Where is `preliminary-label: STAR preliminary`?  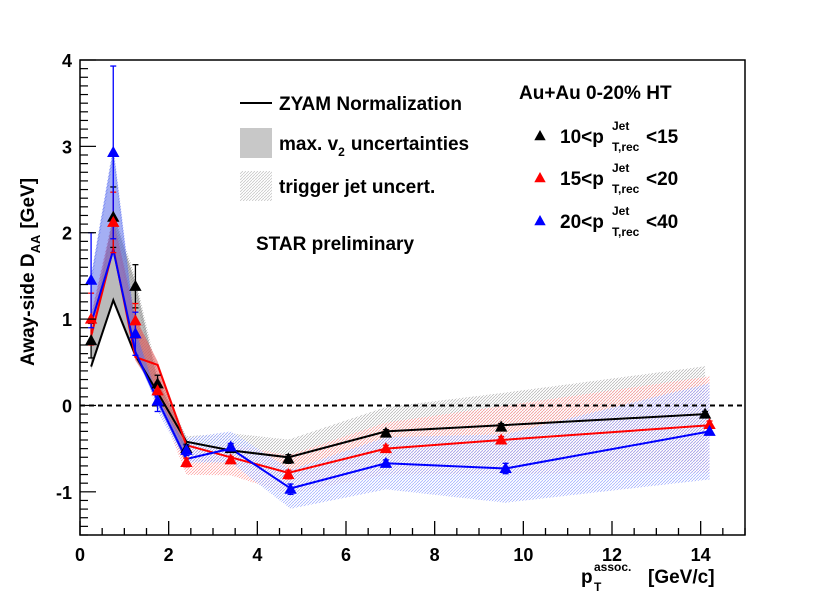
preliminary-label: STAR preliminary is located at coordinates (335, 244).